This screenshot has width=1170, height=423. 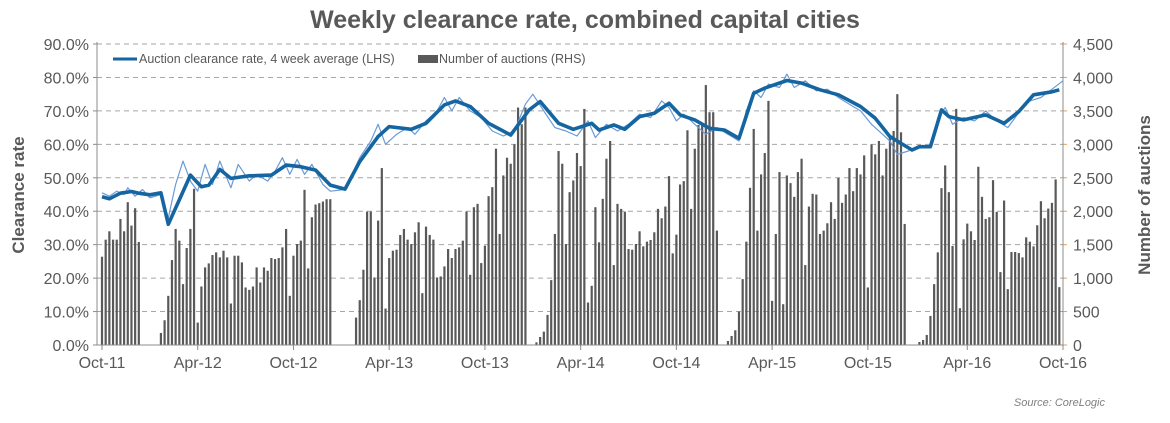 I want to click on x-tick-label: Oct-14, so click(x=676, y=363).